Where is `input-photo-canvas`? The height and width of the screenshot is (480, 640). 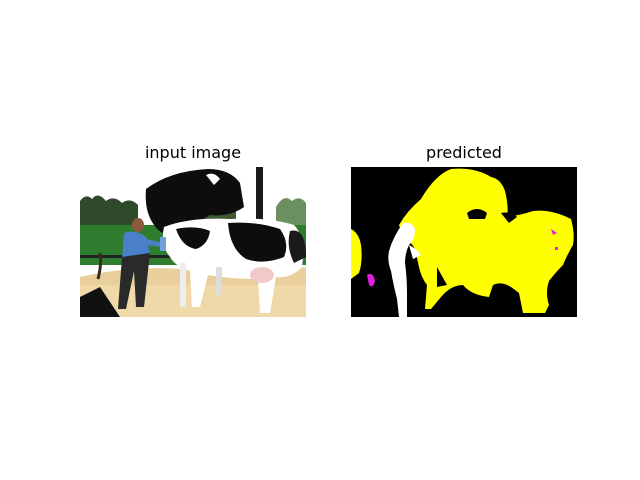 input-photo-canvas is located at coordinates (193, 242).